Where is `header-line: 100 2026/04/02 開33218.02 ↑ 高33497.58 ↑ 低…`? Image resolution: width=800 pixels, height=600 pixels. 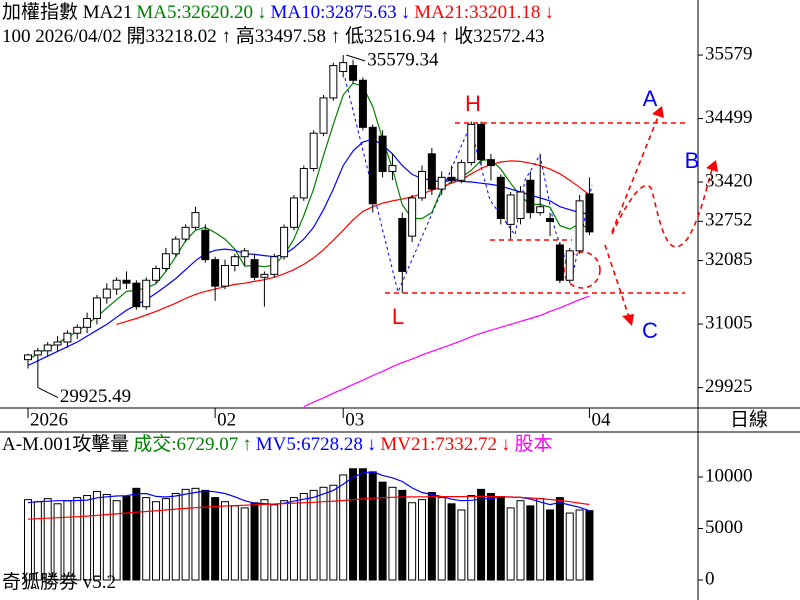
header-line: 100 2026/04/02 開33218.02 ↑ 高33497.58 ↑ 低… is located at coordinates (275, 37).